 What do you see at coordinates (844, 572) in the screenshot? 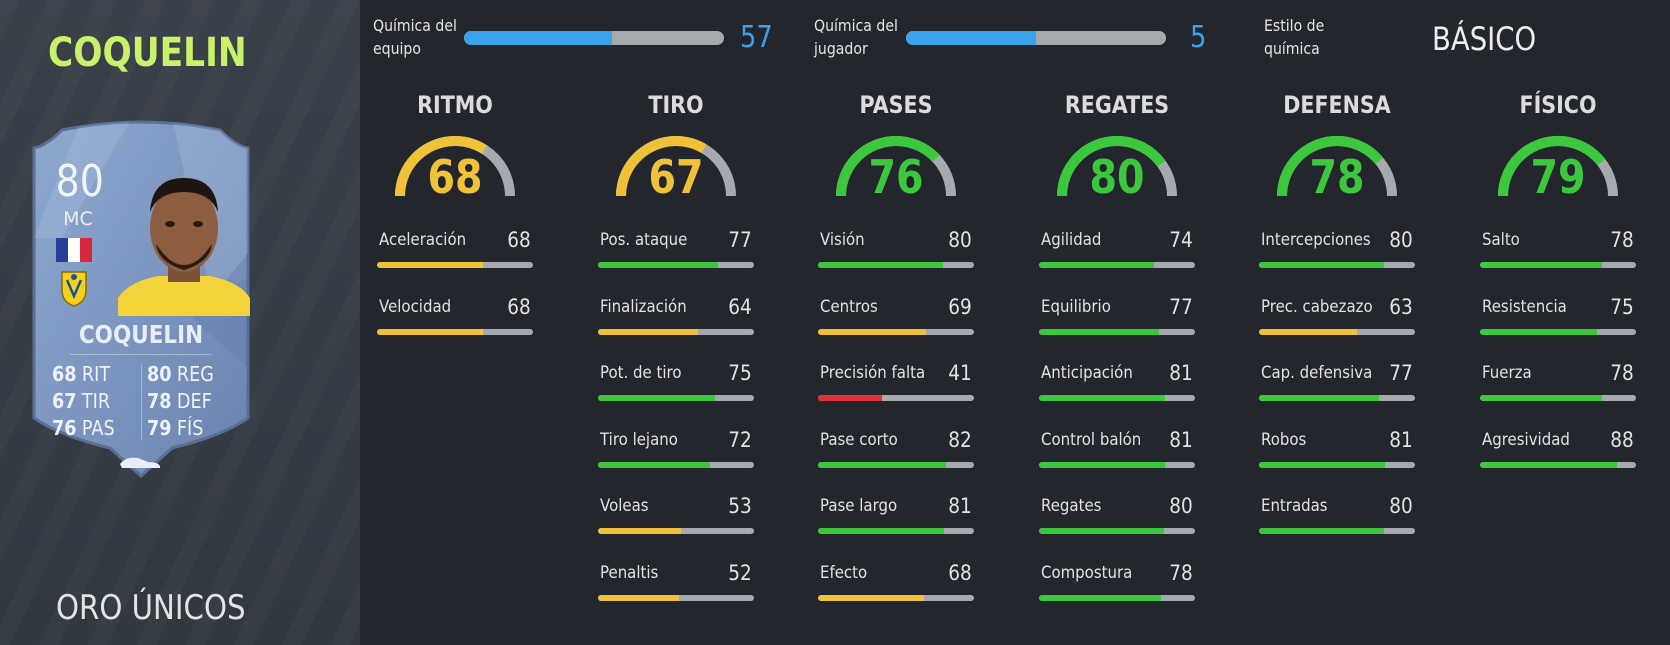
I see `attribute-name: Efecto` at bounding box center [844, 572].